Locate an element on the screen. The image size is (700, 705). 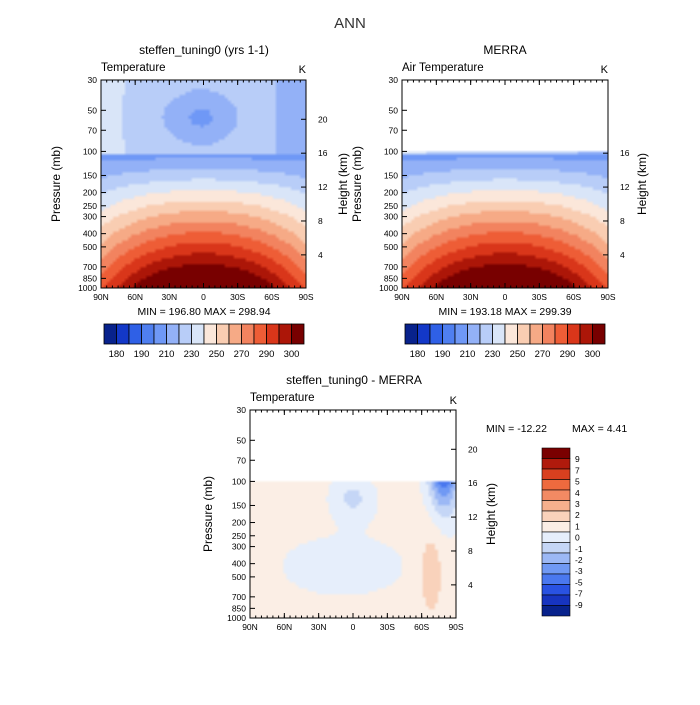
diff-title: steffen_tuning0 - MERRA is located at coordinates (354, 380).